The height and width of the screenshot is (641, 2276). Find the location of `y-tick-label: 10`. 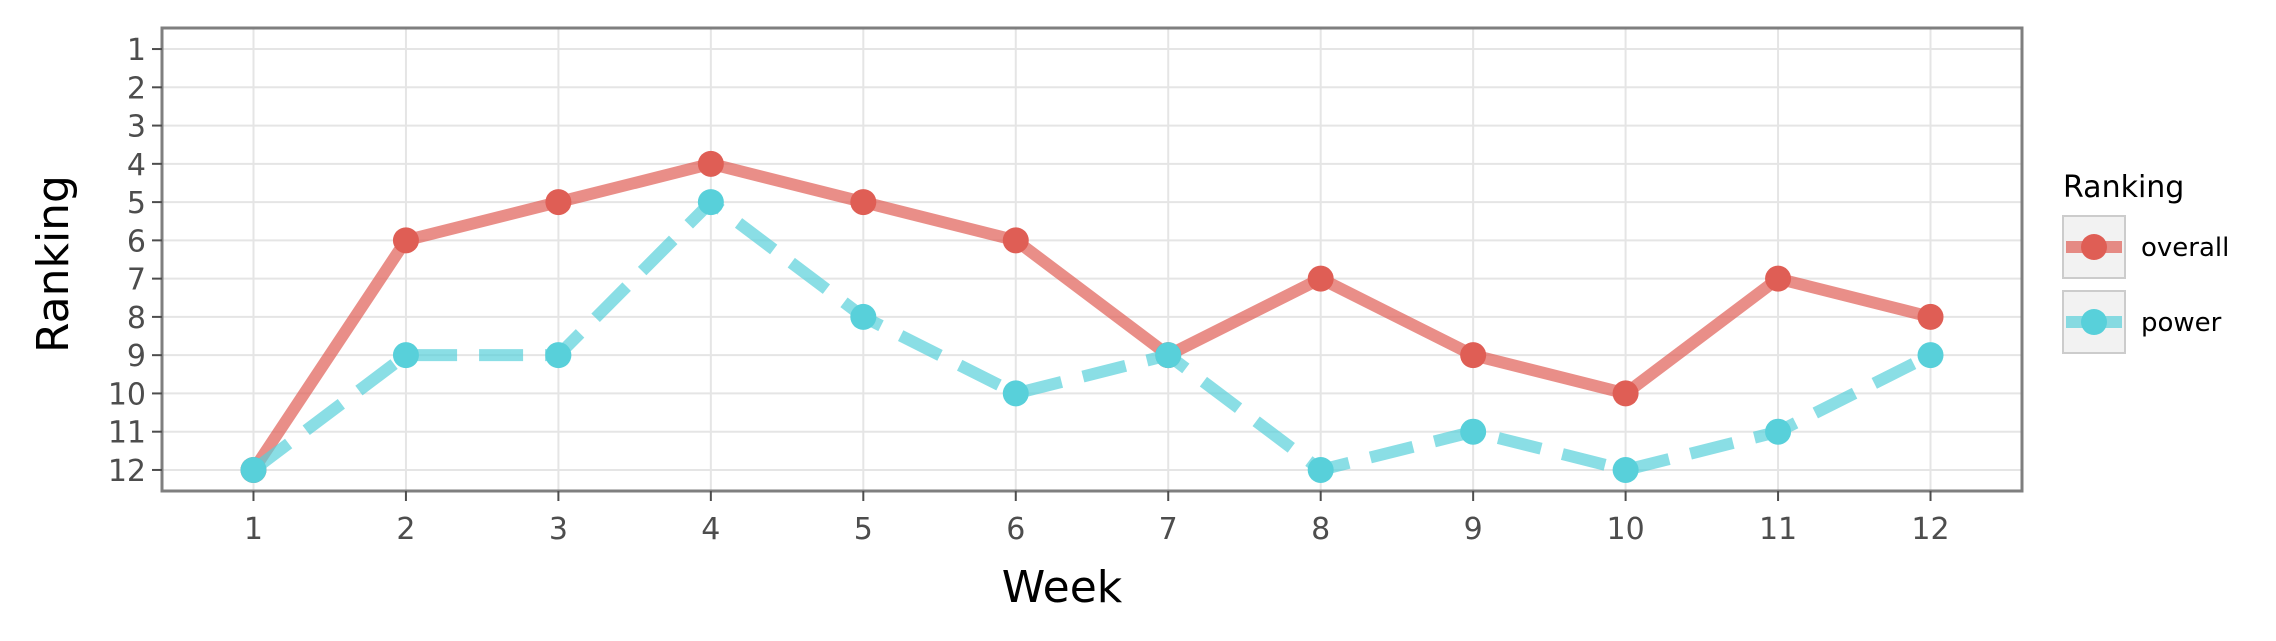

y-tick-label: 10 is located at coordinates (127, 394).